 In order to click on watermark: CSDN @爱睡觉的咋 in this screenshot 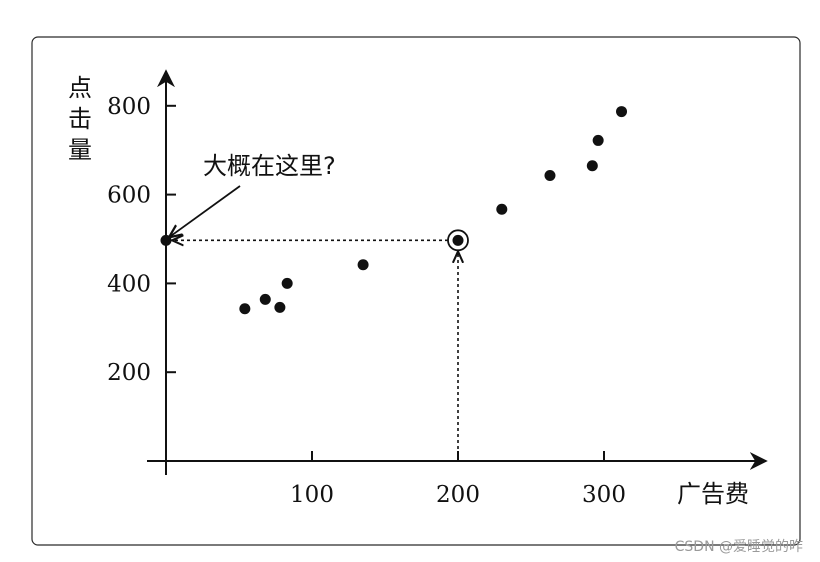, I will do `click(739, 547)`.